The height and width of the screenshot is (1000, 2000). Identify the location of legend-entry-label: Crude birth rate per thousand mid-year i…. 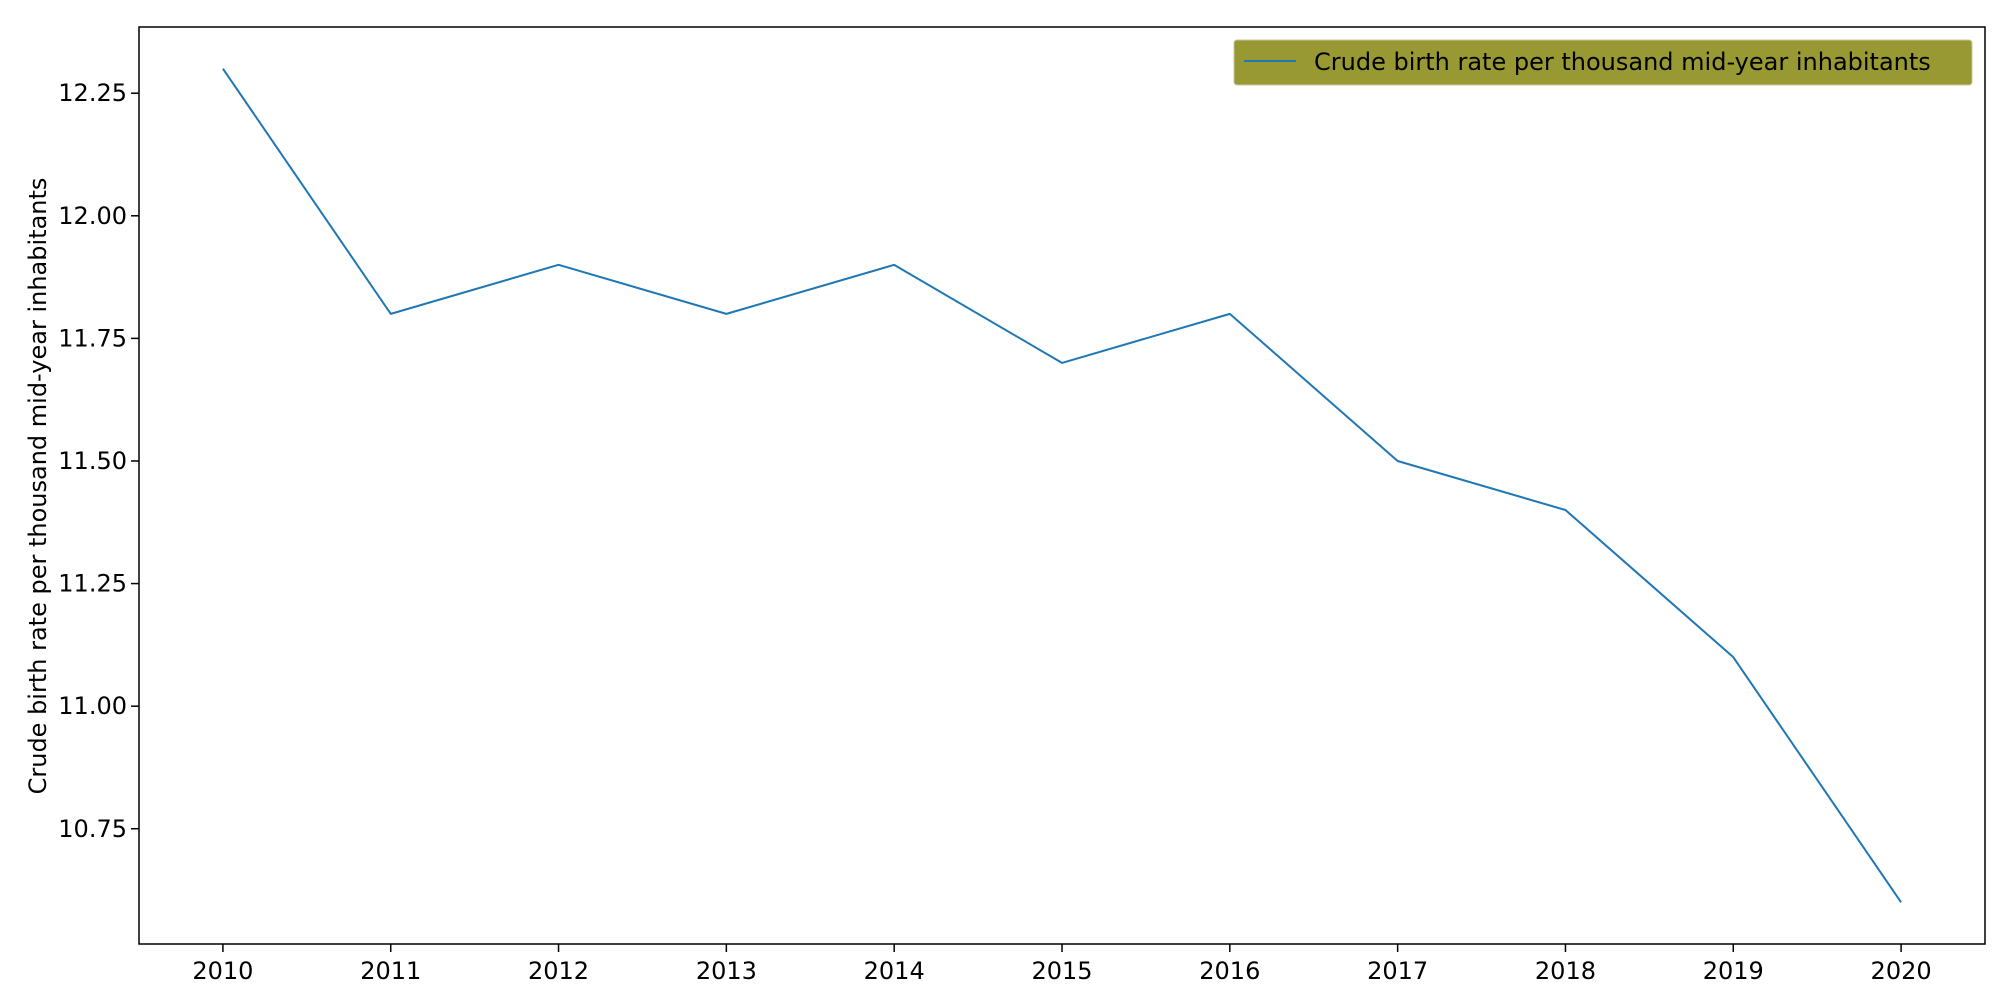
(1622, 62).